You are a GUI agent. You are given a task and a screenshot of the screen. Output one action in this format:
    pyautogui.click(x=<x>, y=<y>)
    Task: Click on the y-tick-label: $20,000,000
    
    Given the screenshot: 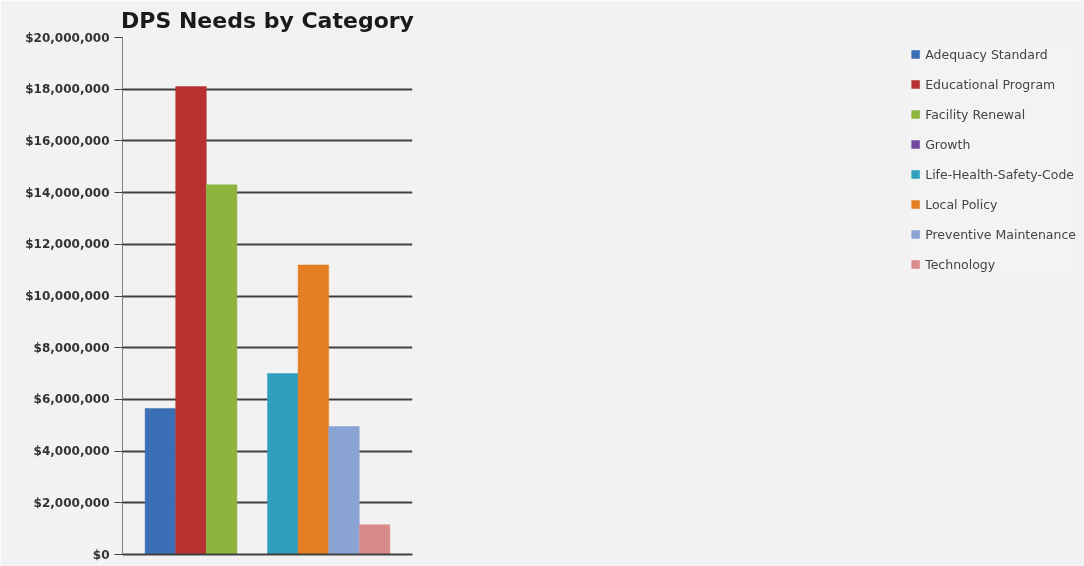 What is the action you would take?
    pyautogui.click(x=67, y=37)
    